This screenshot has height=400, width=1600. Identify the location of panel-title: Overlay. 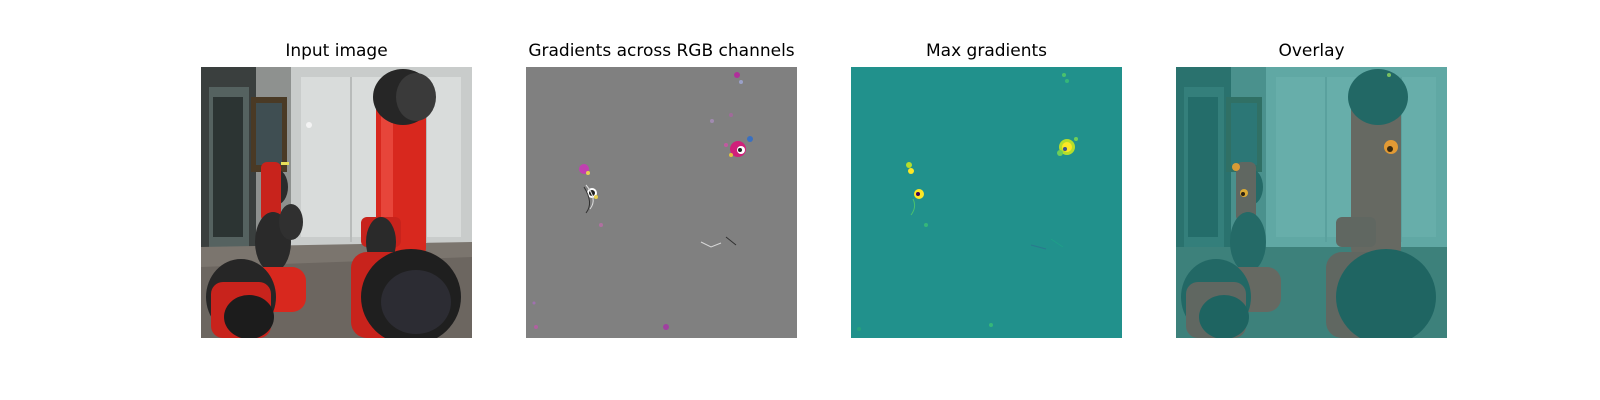
(1311, 51).